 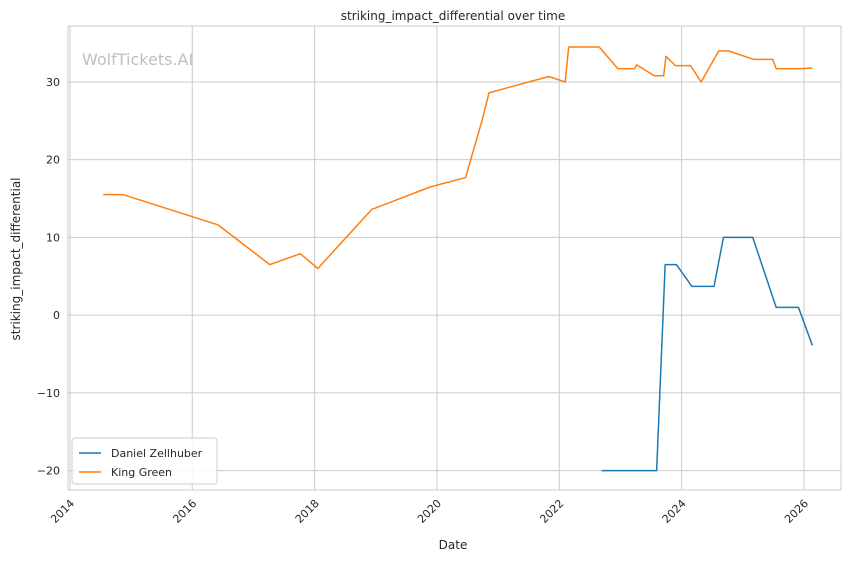 I want to click on x-axis-label: Date, so click(x=453, y=545).